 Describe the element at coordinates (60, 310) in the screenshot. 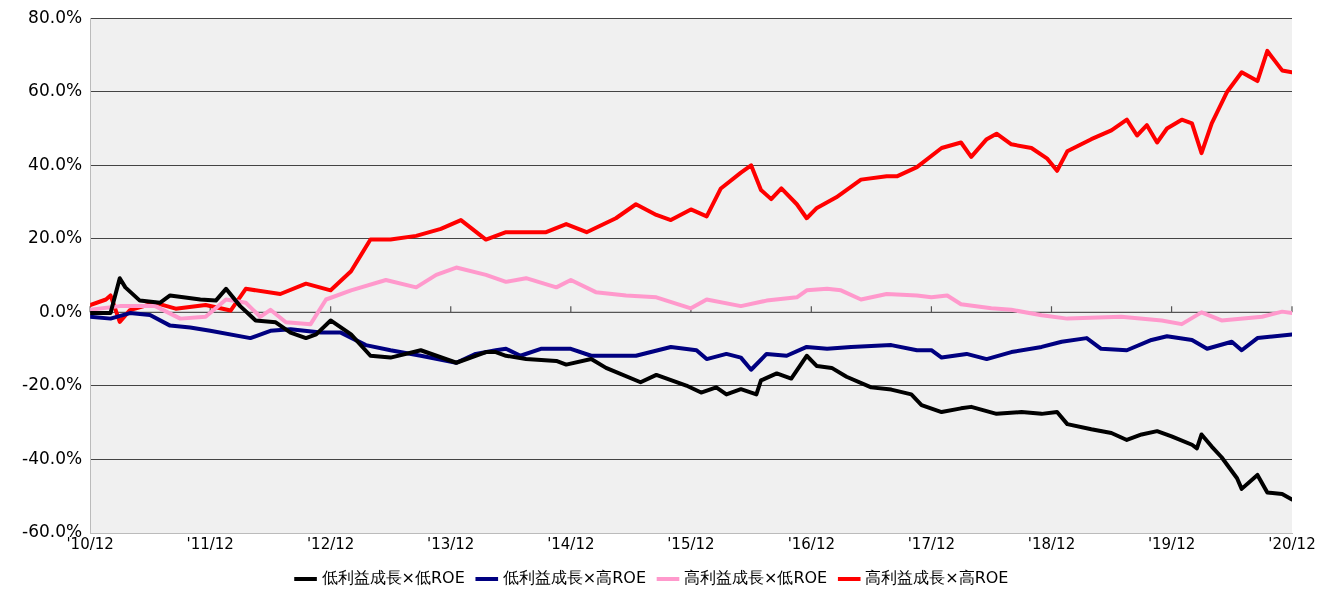

I see `y-tick-label: 0.0%` at that location.